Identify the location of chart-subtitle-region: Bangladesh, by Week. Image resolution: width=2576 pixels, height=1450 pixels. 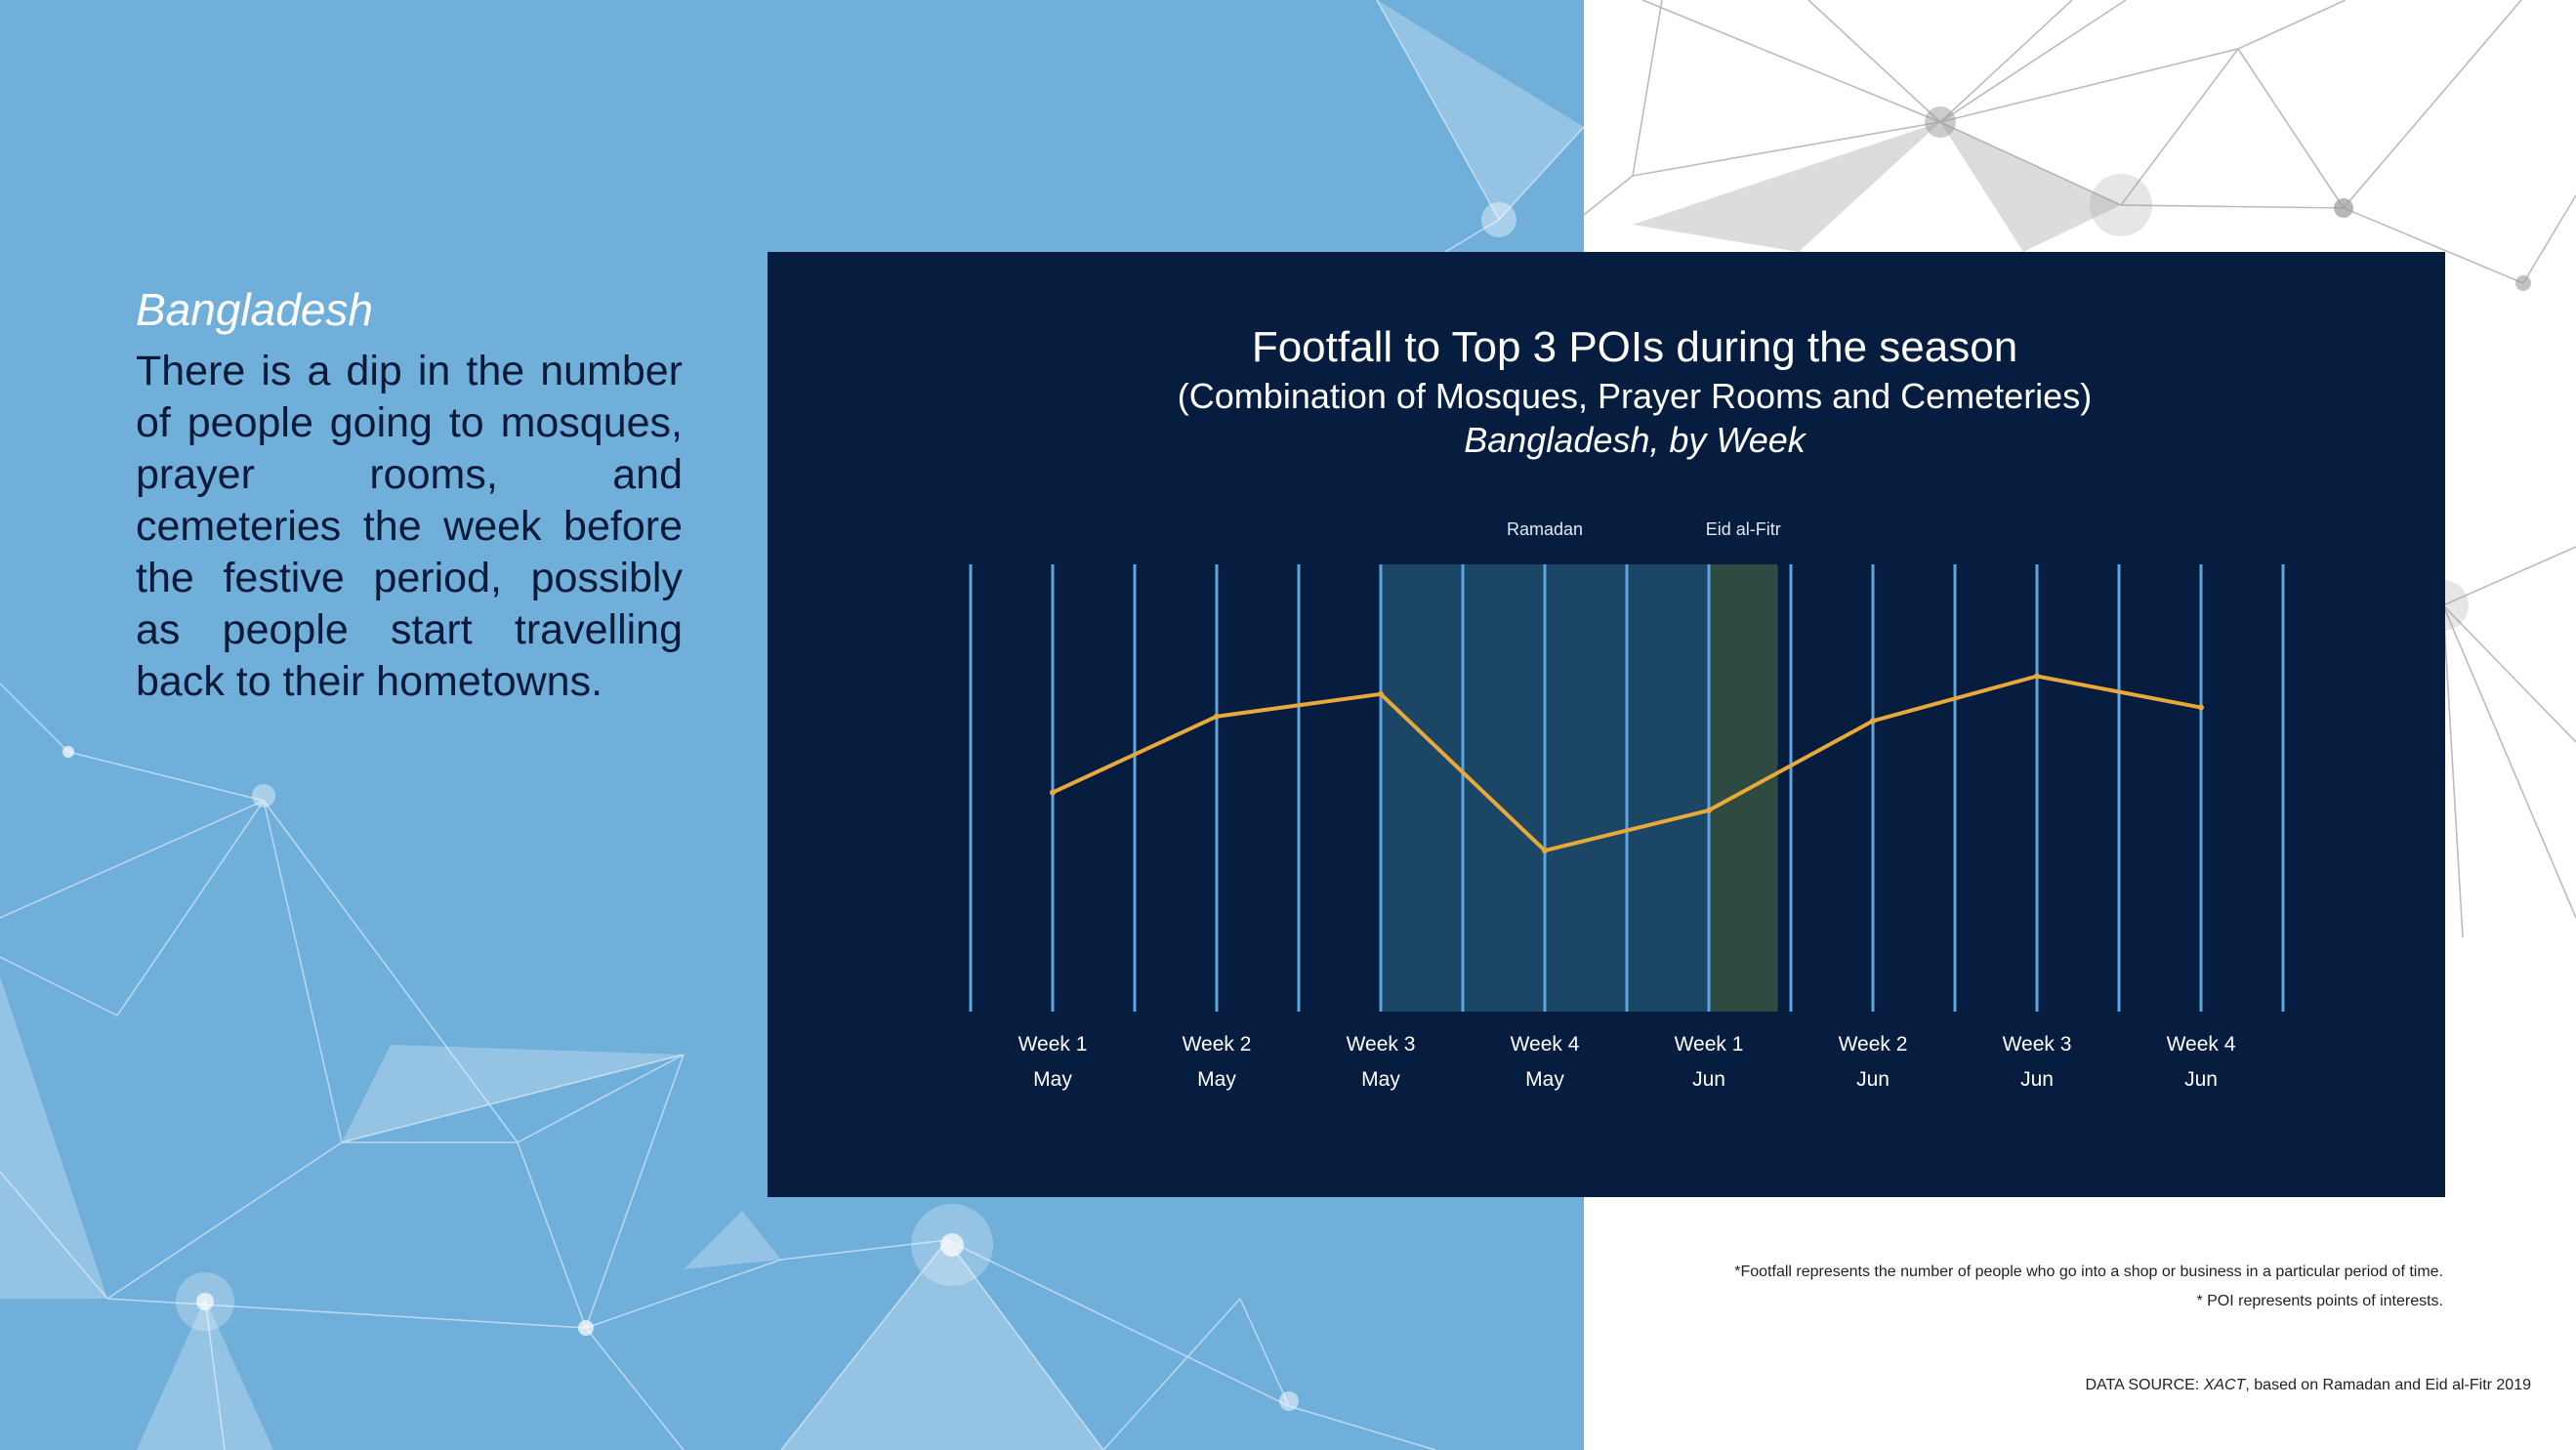
(1636, 440).